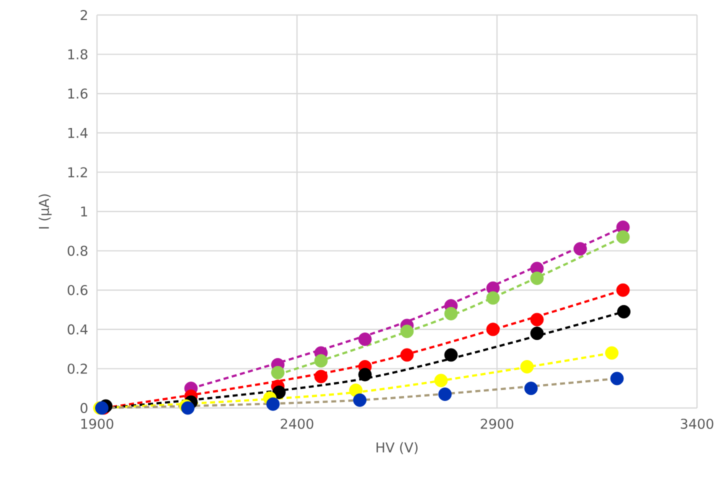  I want to click on y-tick-label: 1, so click(84, 211).